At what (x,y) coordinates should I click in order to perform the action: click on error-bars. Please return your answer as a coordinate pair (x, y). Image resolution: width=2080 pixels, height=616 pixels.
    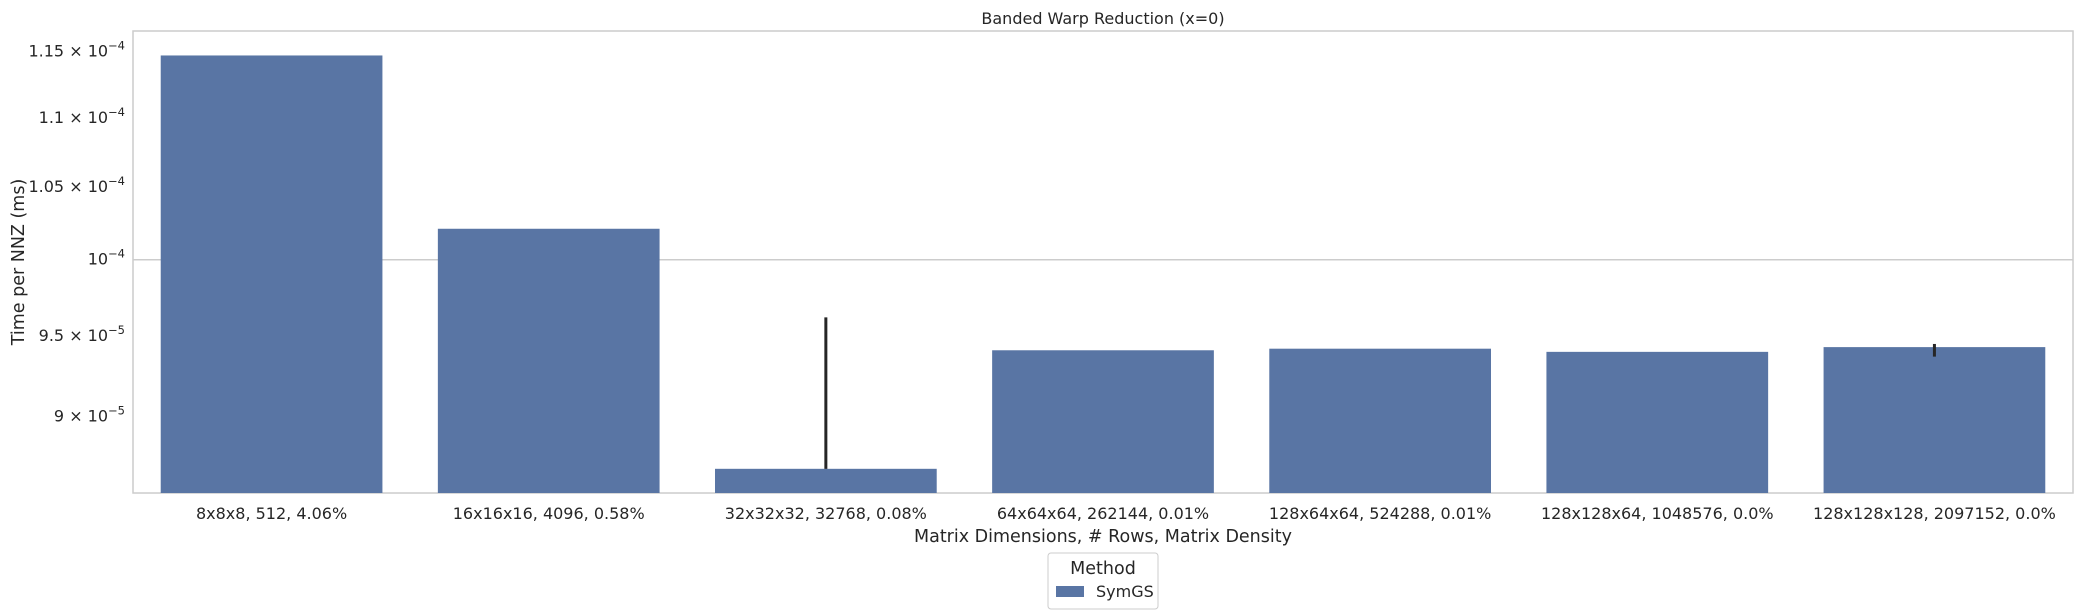
    Looking at the image, I should click on (1380, 393).